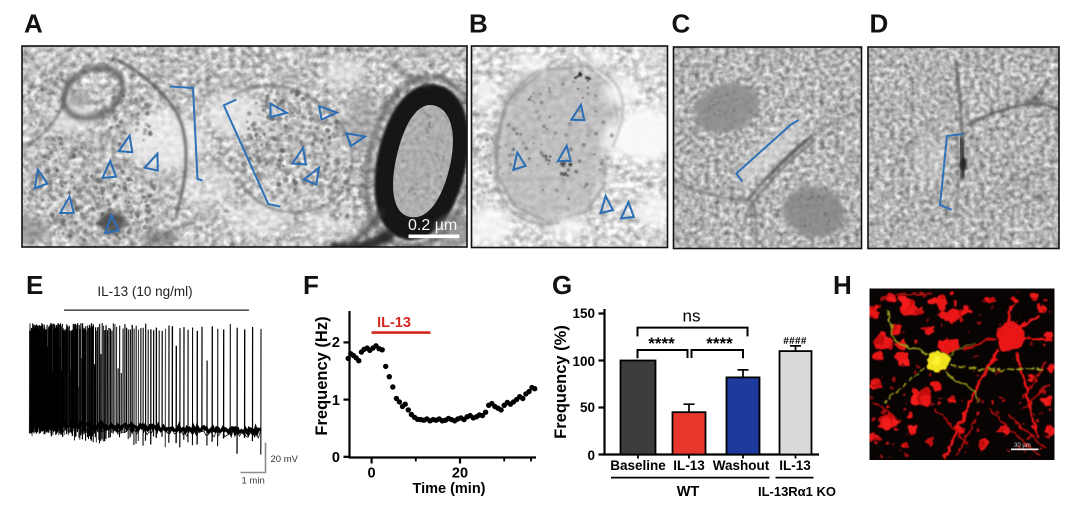 This screenshot has height=511, width=1080. I want to click on svg-text: 100, so click(583, 361).